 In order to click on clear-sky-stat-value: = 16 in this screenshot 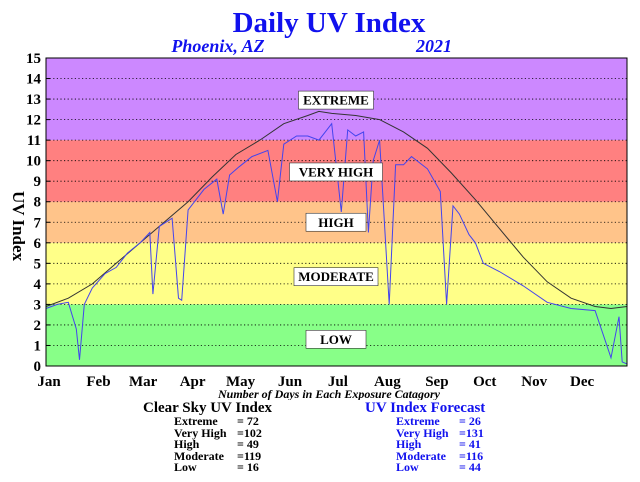, I will do `click(248, 467)`.